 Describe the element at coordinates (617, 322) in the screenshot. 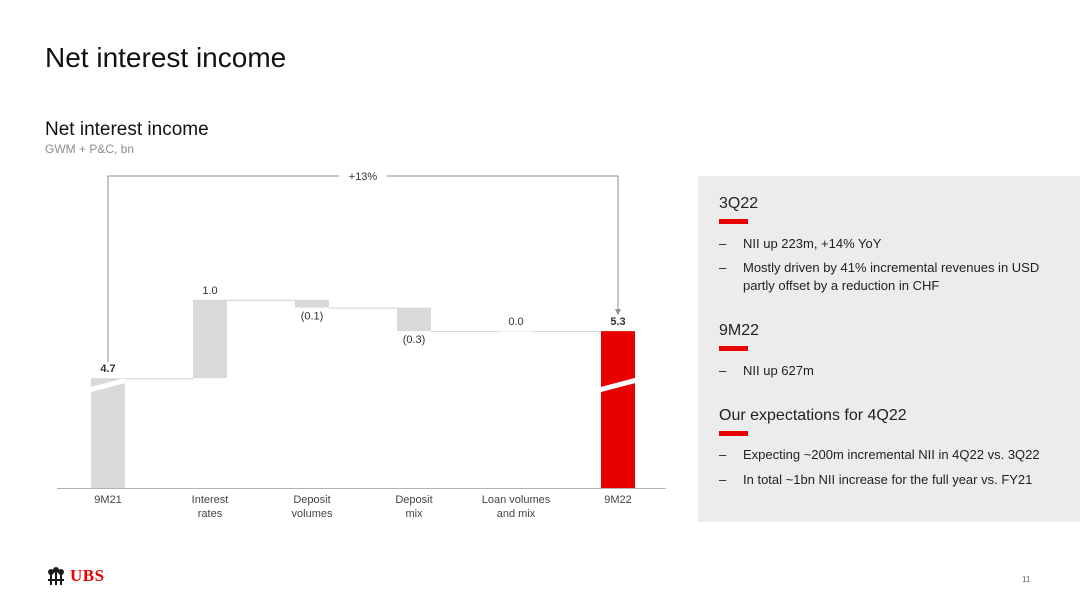

I see `data-label: 5.3` at that location.